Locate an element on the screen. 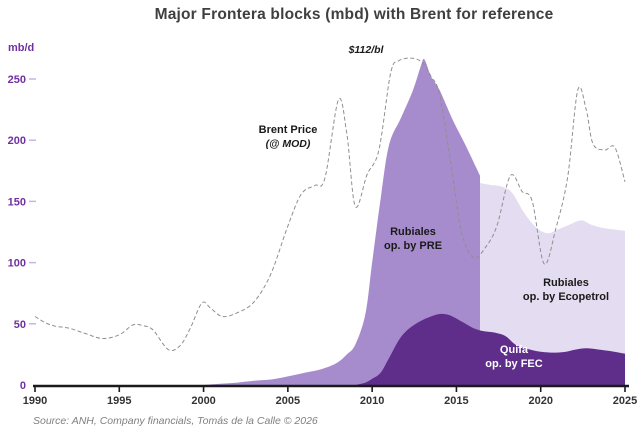 This screenshot has width=640, height=438. svg-text: 1995 is located at coordinates (119, 401).